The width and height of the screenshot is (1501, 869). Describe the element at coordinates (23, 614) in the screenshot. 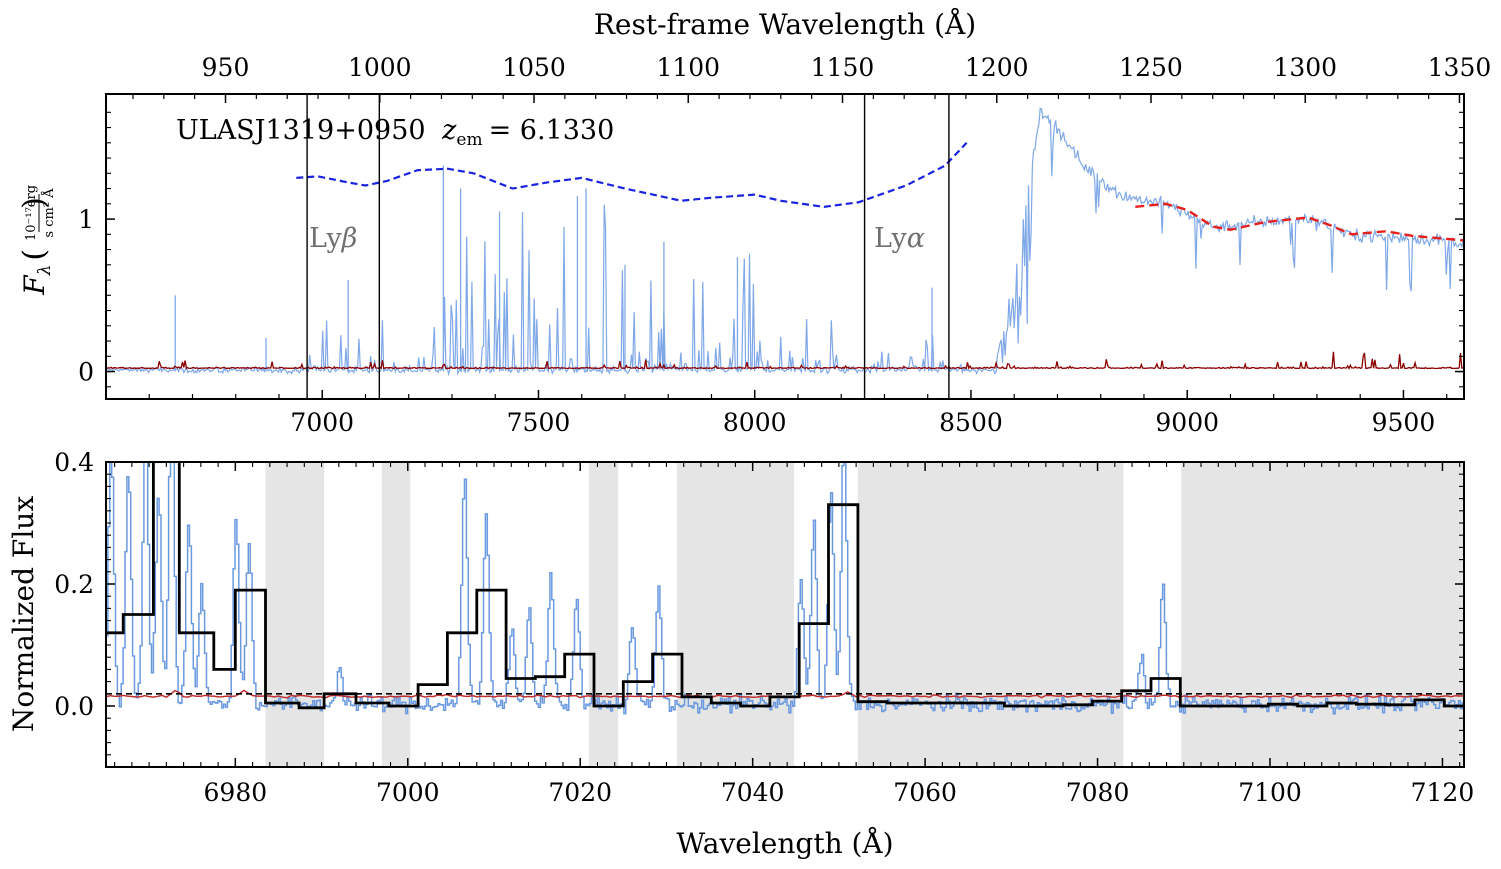

I see `bottom-y-axis-title: Normalized Flux` at that location.